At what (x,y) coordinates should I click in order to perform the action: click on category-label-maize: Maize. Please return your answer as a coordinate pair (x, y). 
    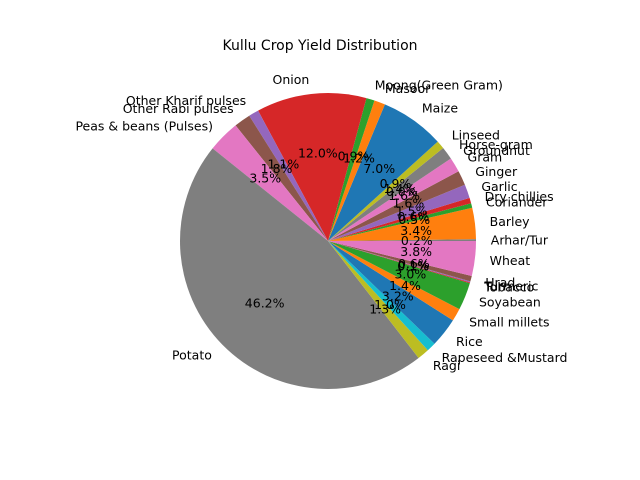
    Looking at the image, I should click on (440, 108).